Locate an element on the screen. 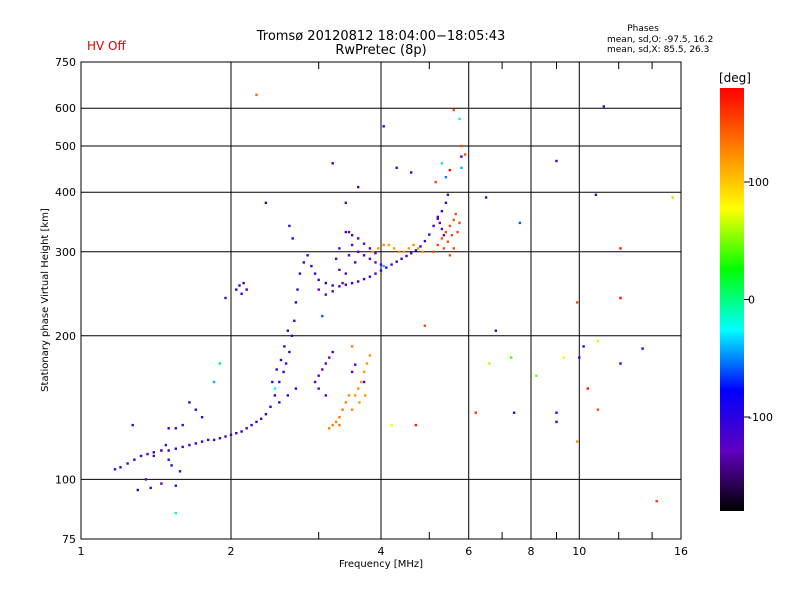  colorbar-tick-label: -100 is located at coordinates (760, 417).